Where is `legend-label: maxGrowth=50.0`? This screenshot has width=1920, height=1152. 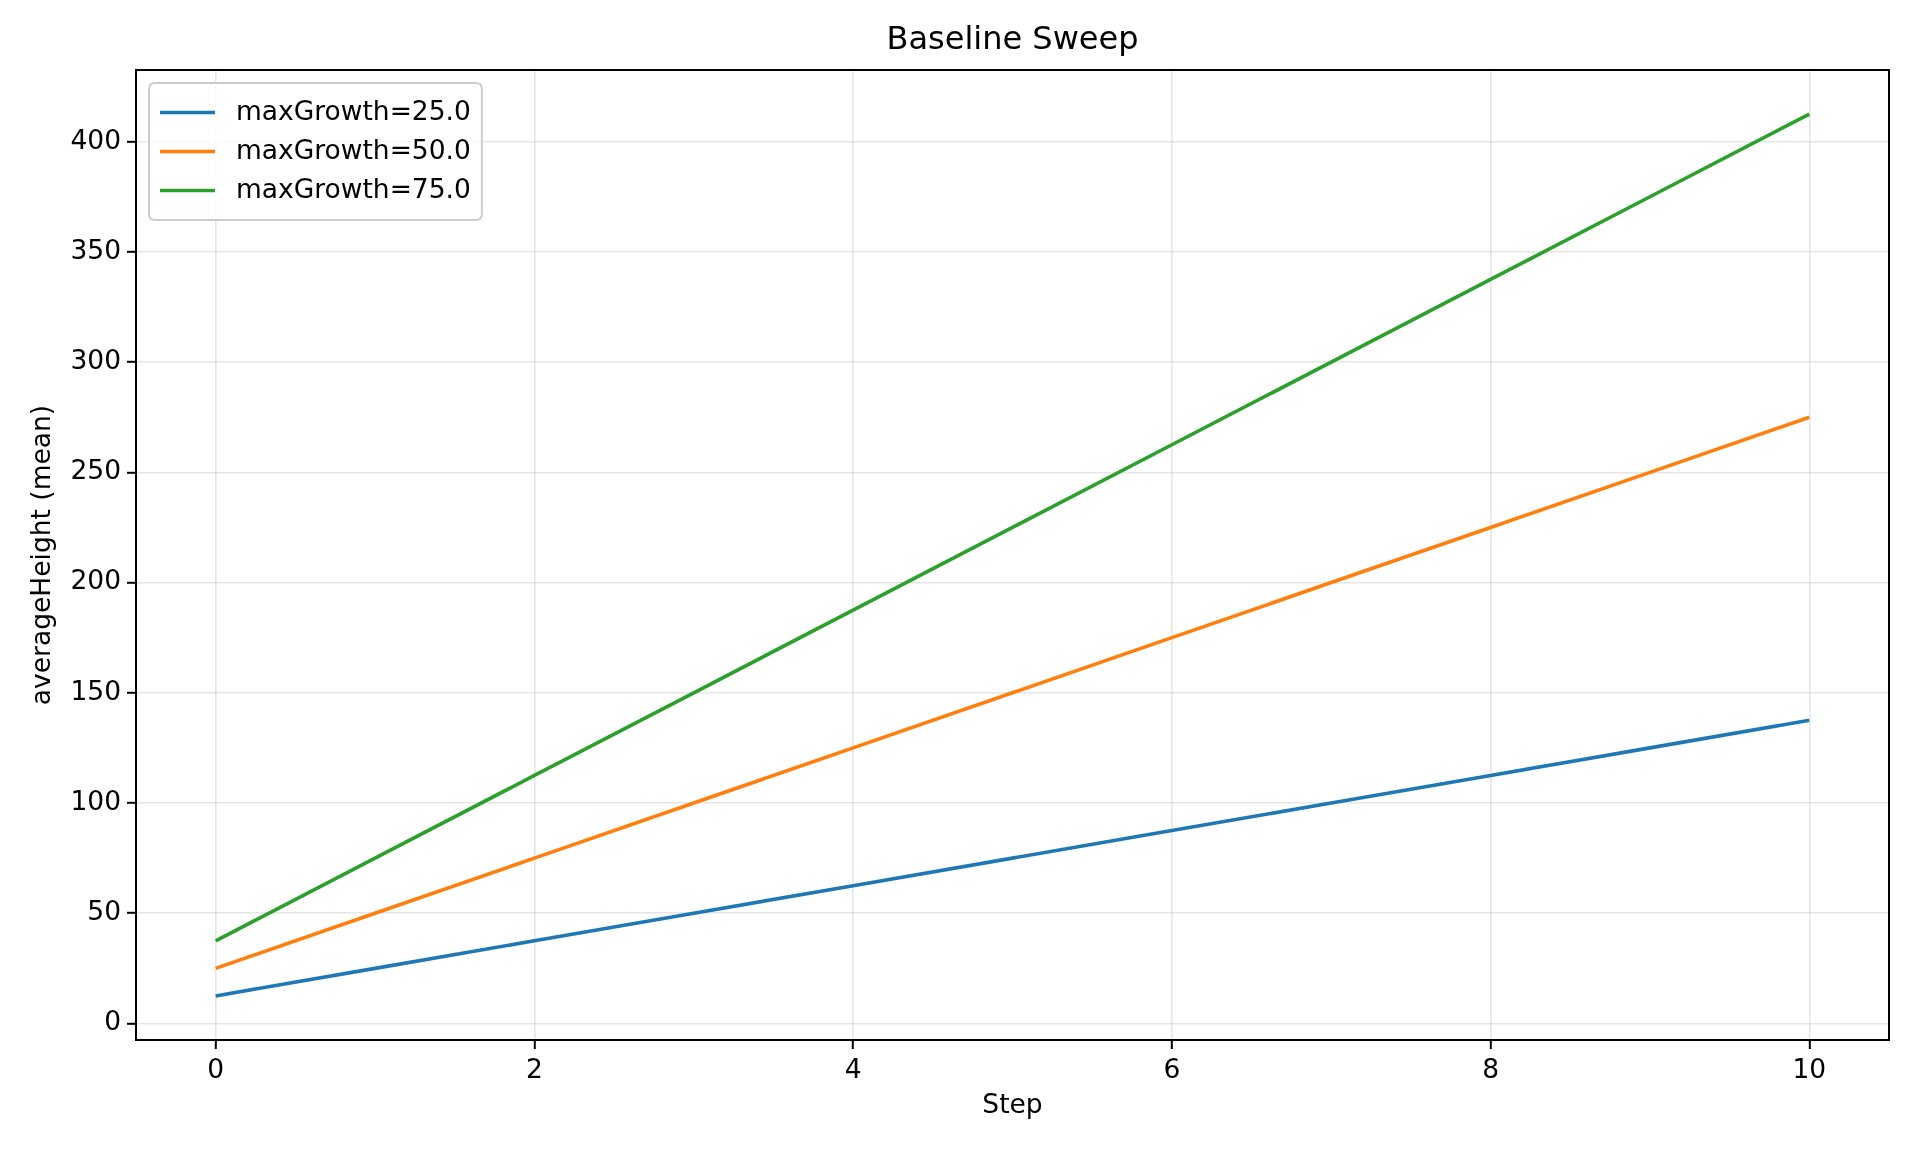 legend-label: maxGrowth=50.0 is located at coordinates (353, 150).